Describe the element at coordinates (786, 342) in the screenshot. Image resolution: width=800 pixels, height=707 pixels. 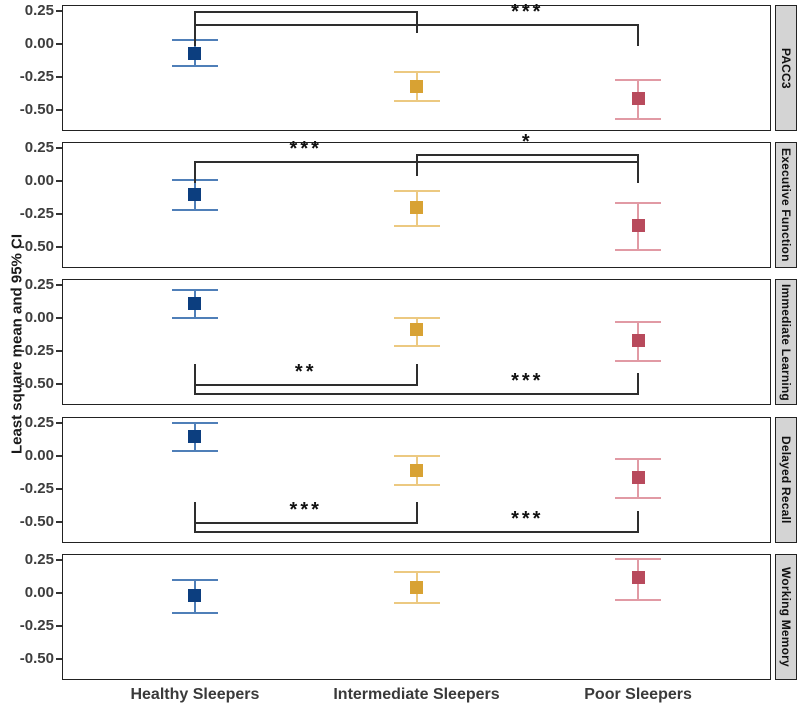
I see `facet-strip: Immediate Learning` at that location.